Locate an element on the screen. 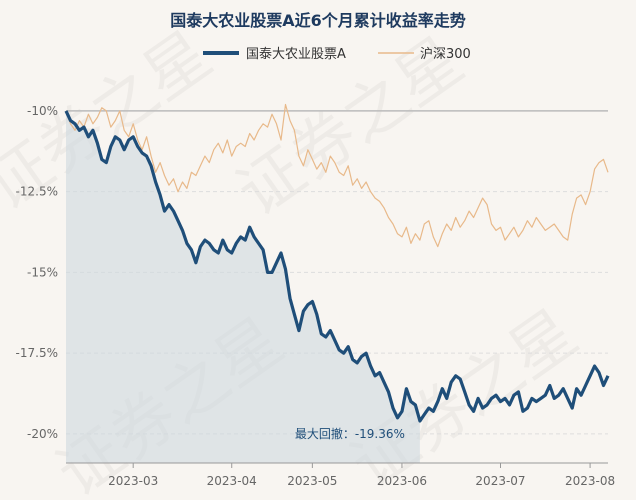  y-tick-label: -12.5% is located at coordinates (37, 192).